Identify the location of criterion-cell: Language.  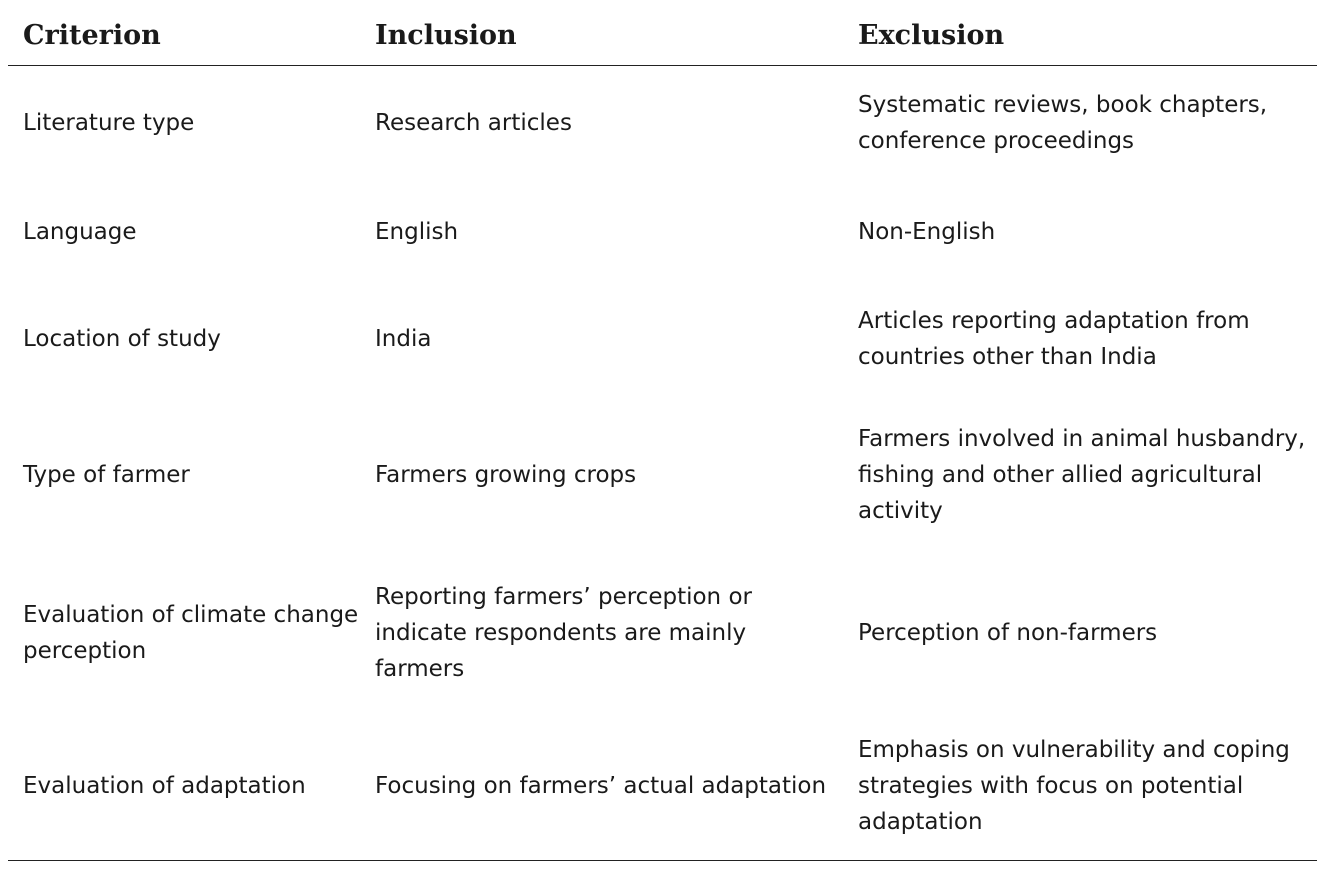
(80, 232).